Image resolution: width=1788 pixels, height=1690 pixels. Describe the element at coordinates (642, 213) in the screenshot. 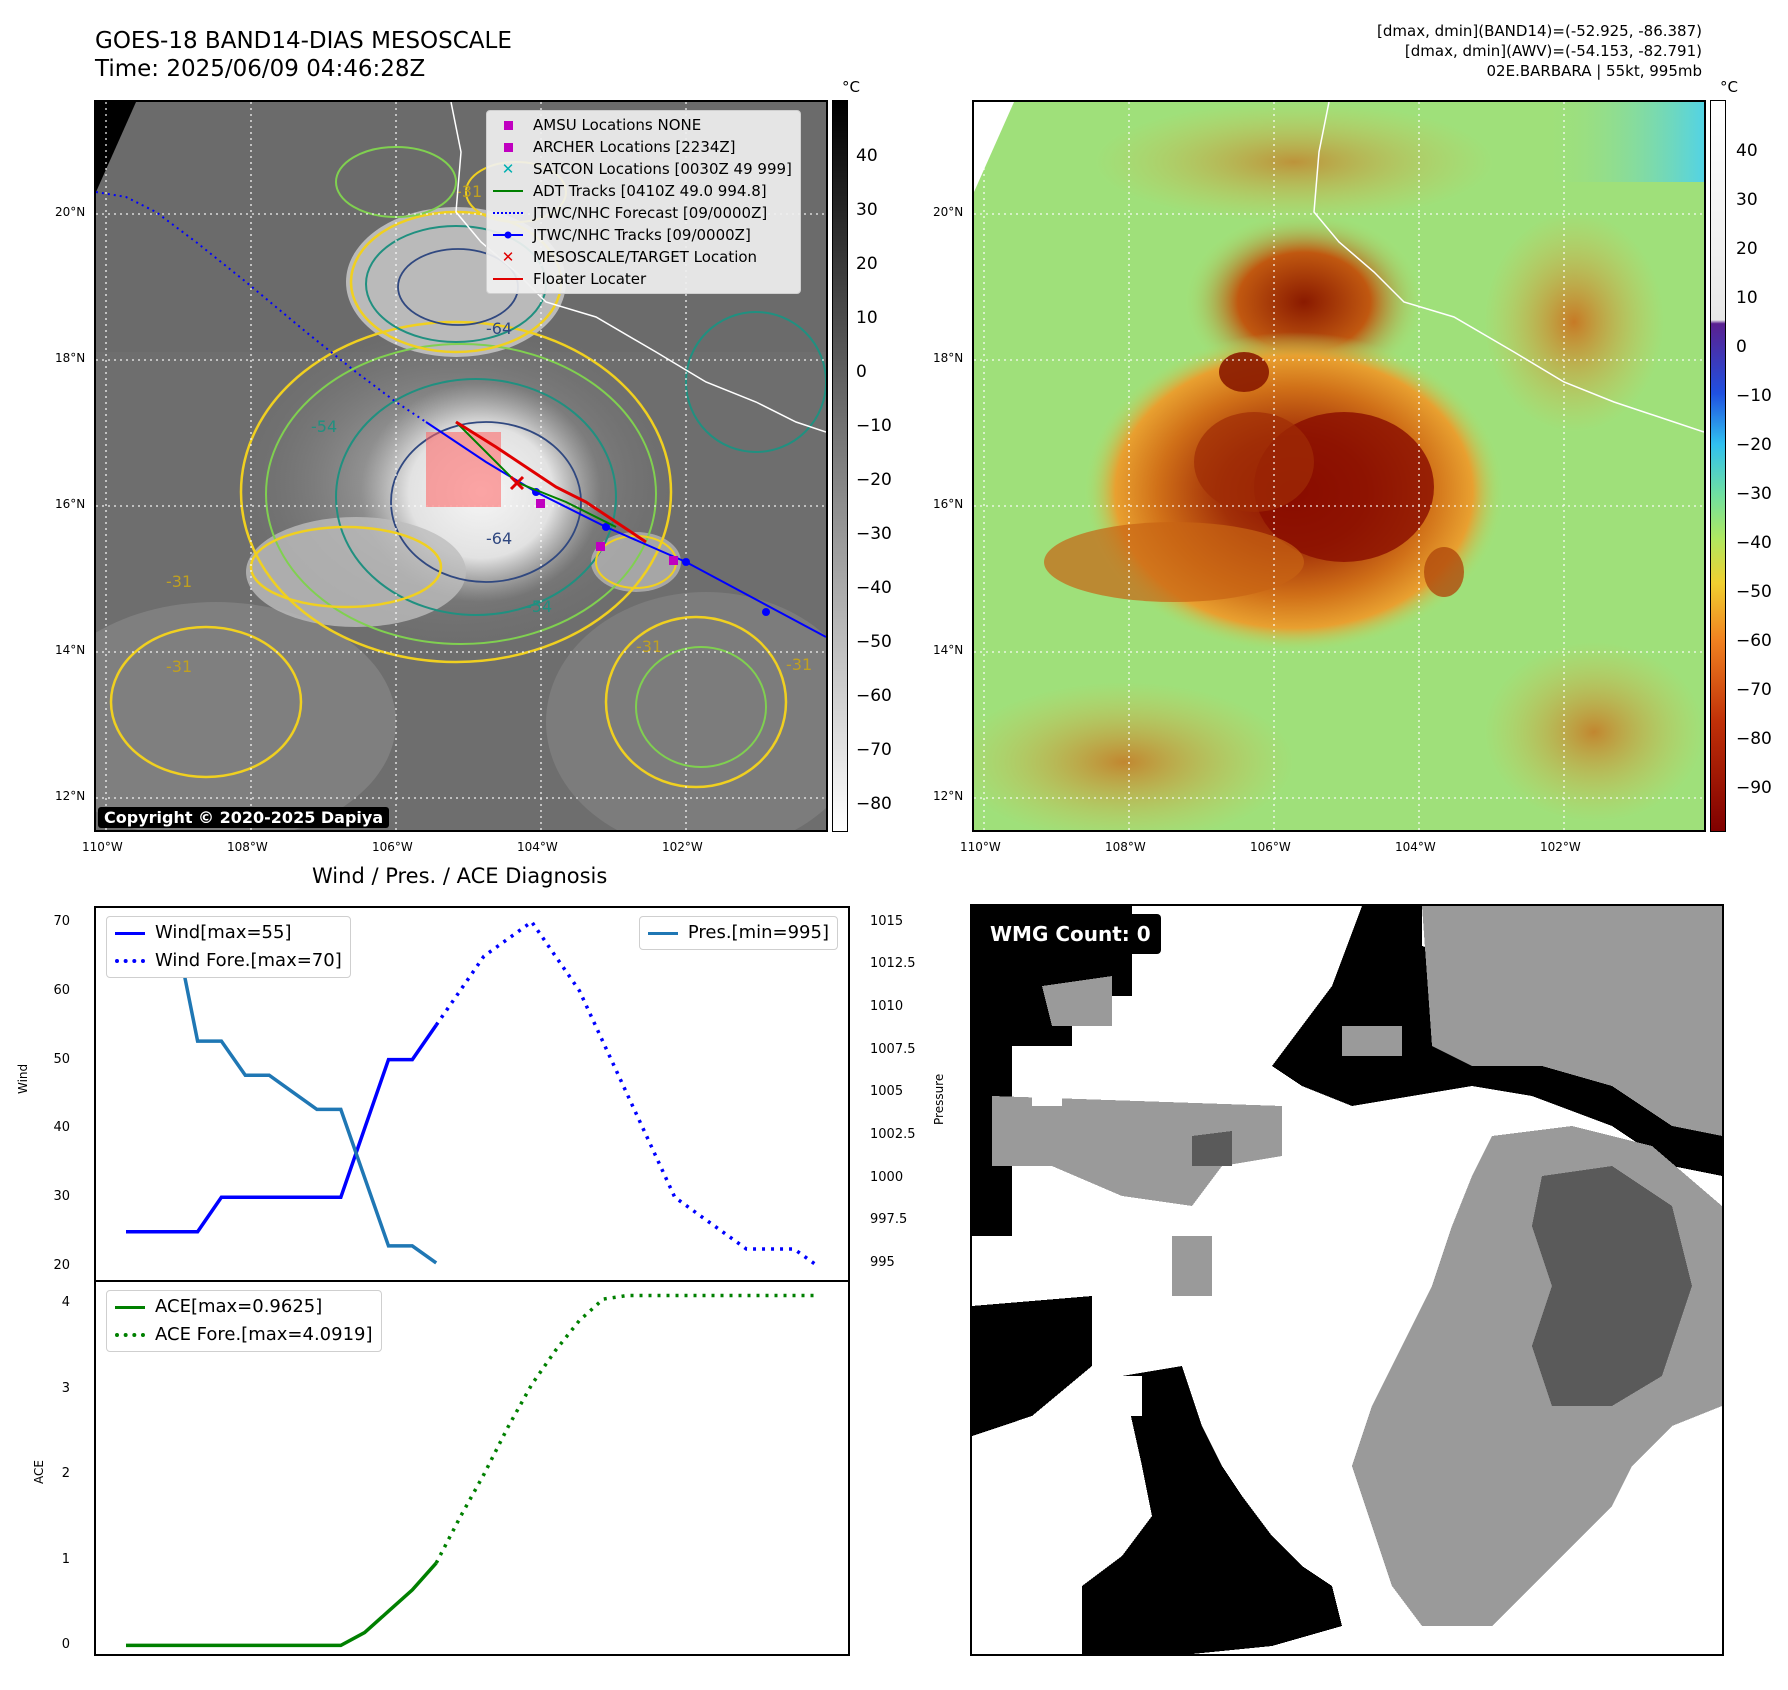

I see `legend-item: JTWC/NHC Forecast [09/0000Z]` at that location.